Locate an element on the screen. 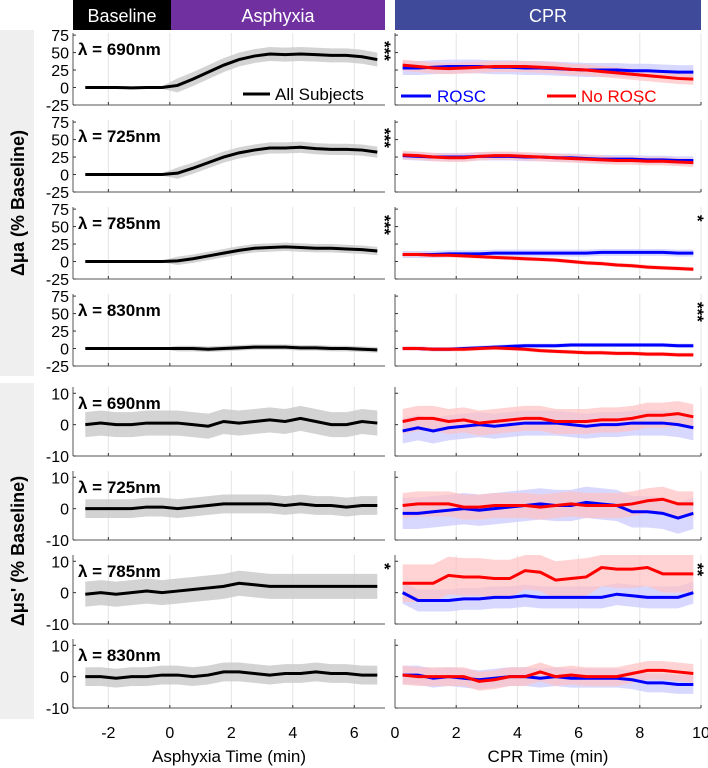 The image size is (708, 768). wavelength-label: λ = 690nm is located at coordinates (119, 49).